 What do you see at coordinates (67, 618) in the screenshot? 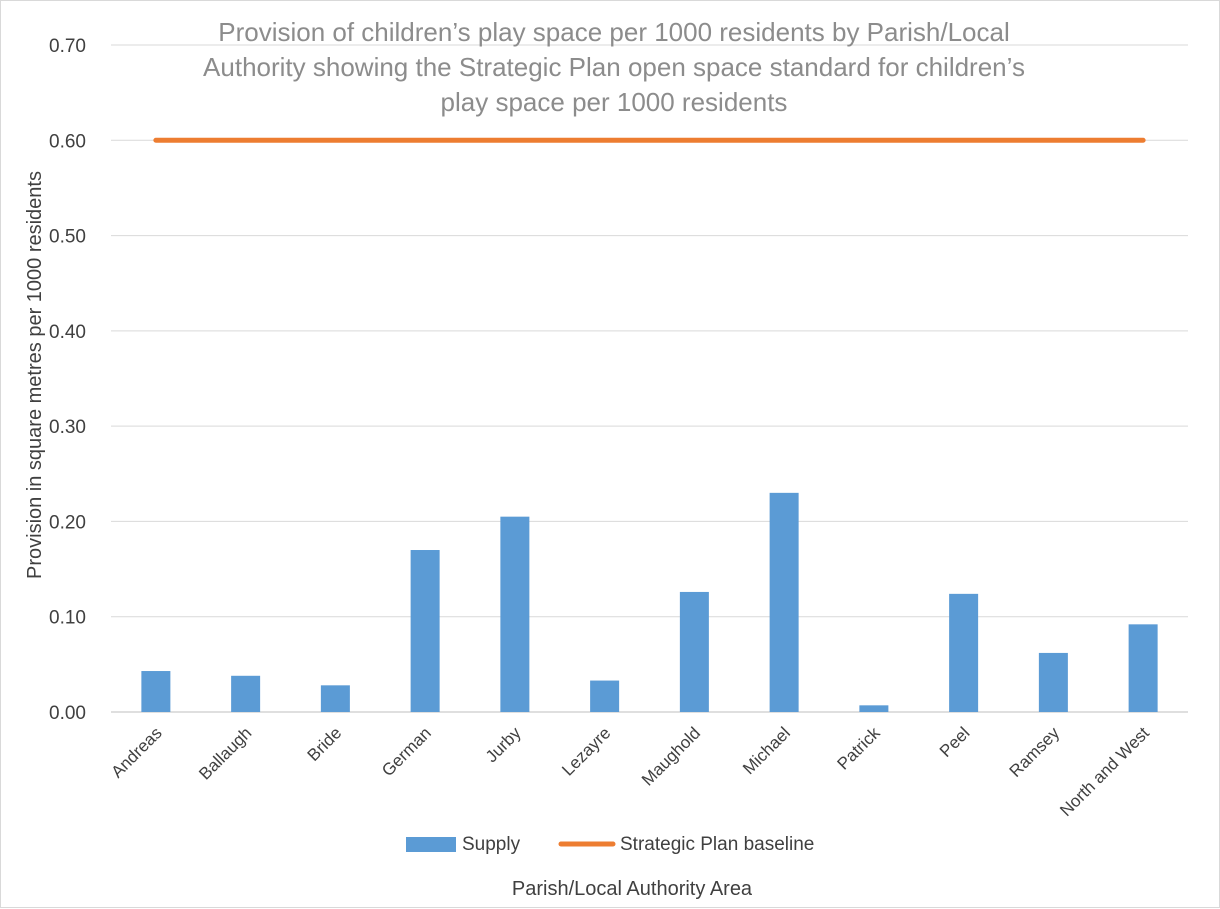
I see `y-tick-label: 0.10` at bounding box center [67, 618].